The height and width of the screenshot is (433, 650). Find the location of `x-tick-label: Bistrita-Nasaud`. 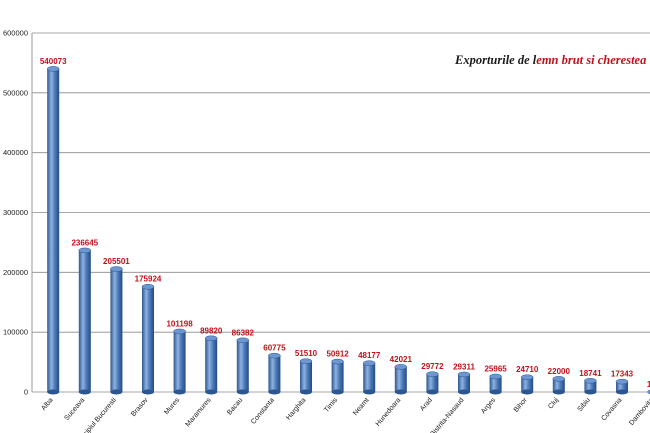

x-tick-label: Bistrita-Nasaud is located at coordinates (447, 415).